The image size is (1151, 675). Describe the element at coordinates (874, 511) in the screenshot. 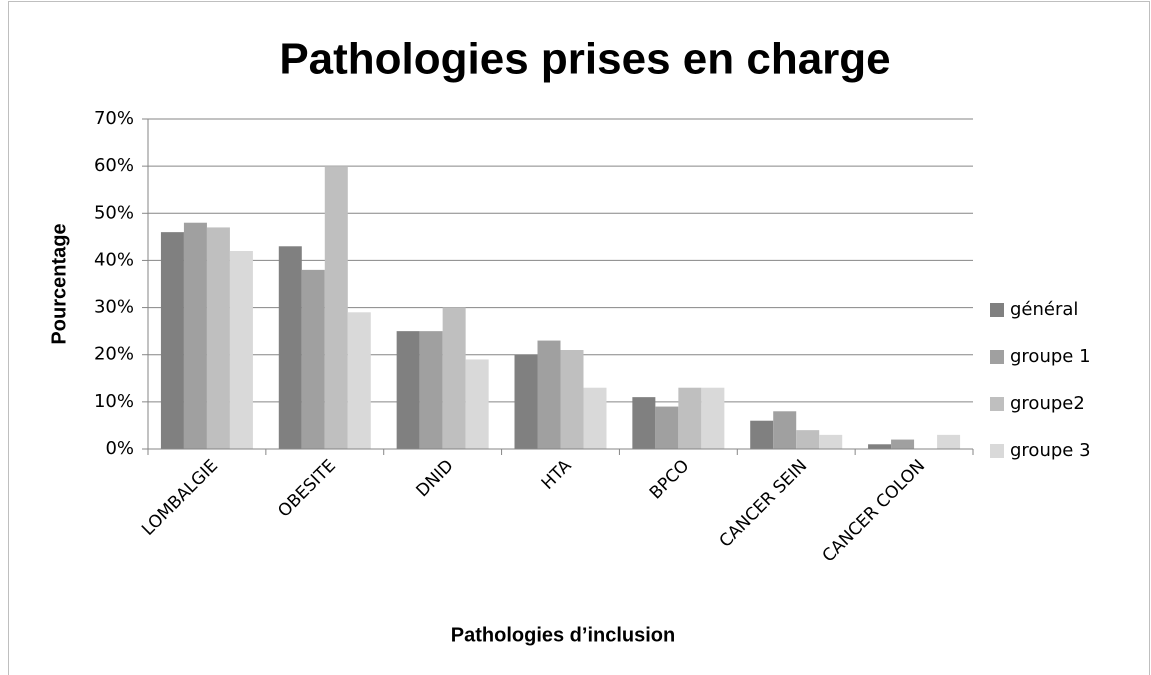

I see `x-tick-label: CANCER COLON` at that location.